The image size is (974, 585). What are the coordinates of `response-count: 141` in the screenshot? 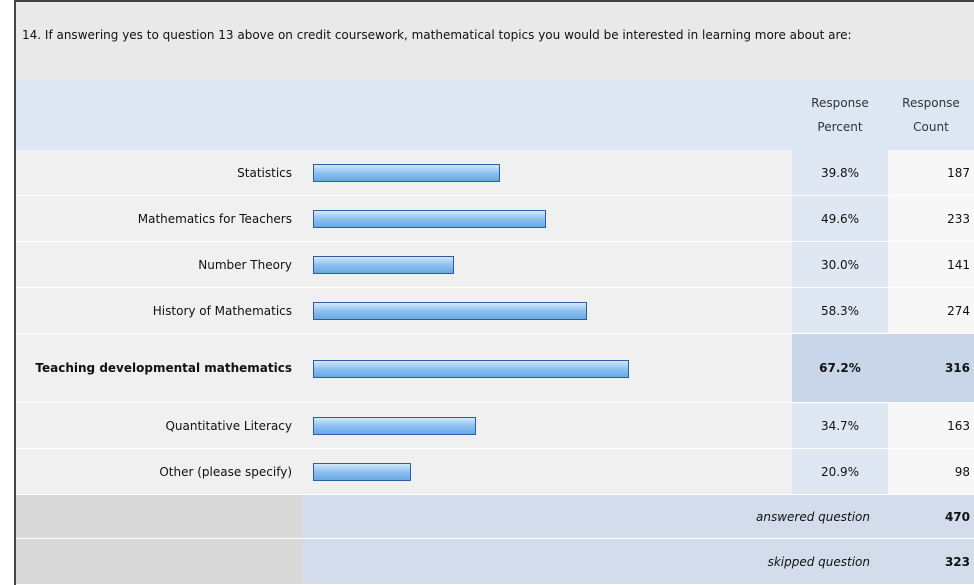 It's located at (931, 265).